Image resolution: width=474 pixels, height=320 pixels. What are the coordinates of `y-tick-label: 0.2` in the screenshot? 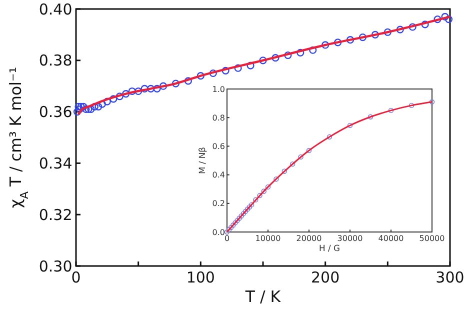 It's located at (218, 203).